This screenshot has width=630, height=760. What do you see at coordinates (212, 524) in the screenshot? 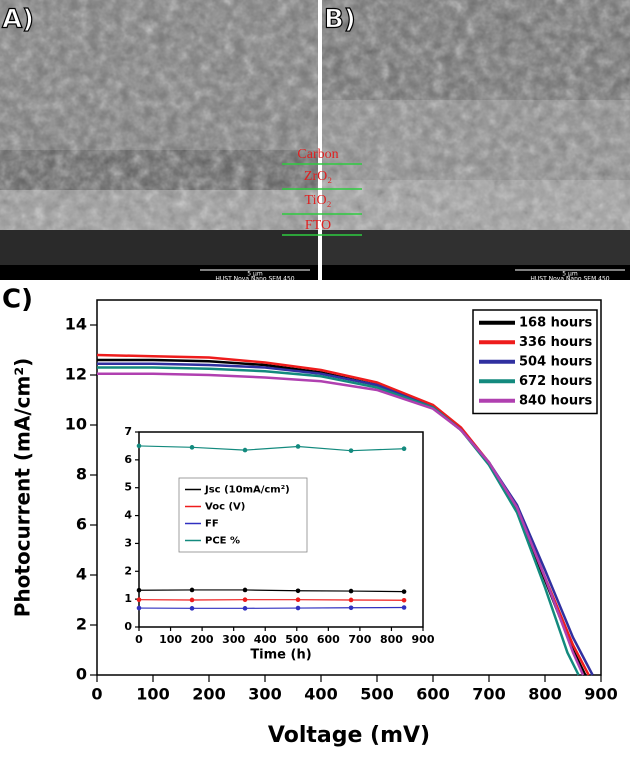
I see `legend-label: FF` at bounding box center [212, 524].